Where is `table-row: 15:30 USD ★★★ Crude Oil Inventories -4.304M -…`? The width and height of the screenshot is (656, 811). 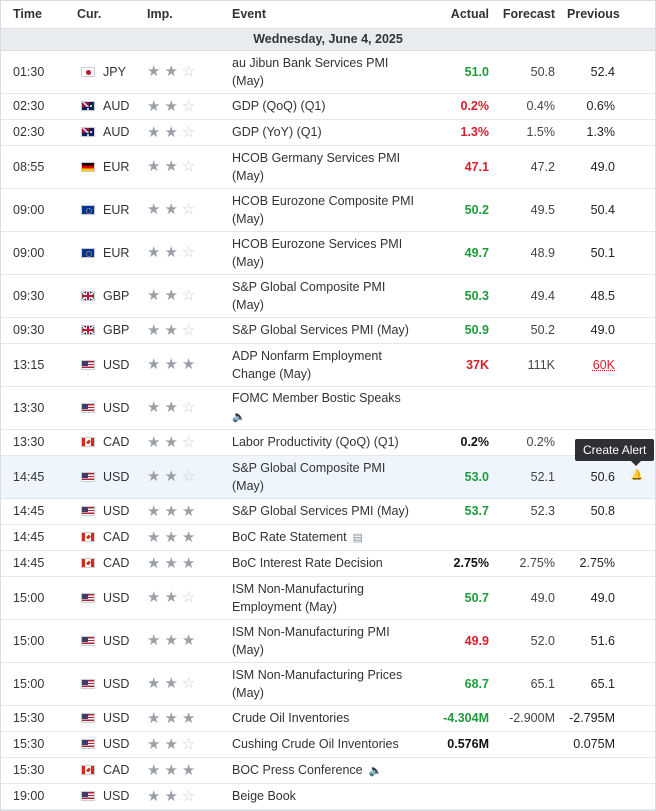 table-row: 15:30 USD ★★★ Crude Oil Inventories -4.304M -… is located at coordinates (328, 718).